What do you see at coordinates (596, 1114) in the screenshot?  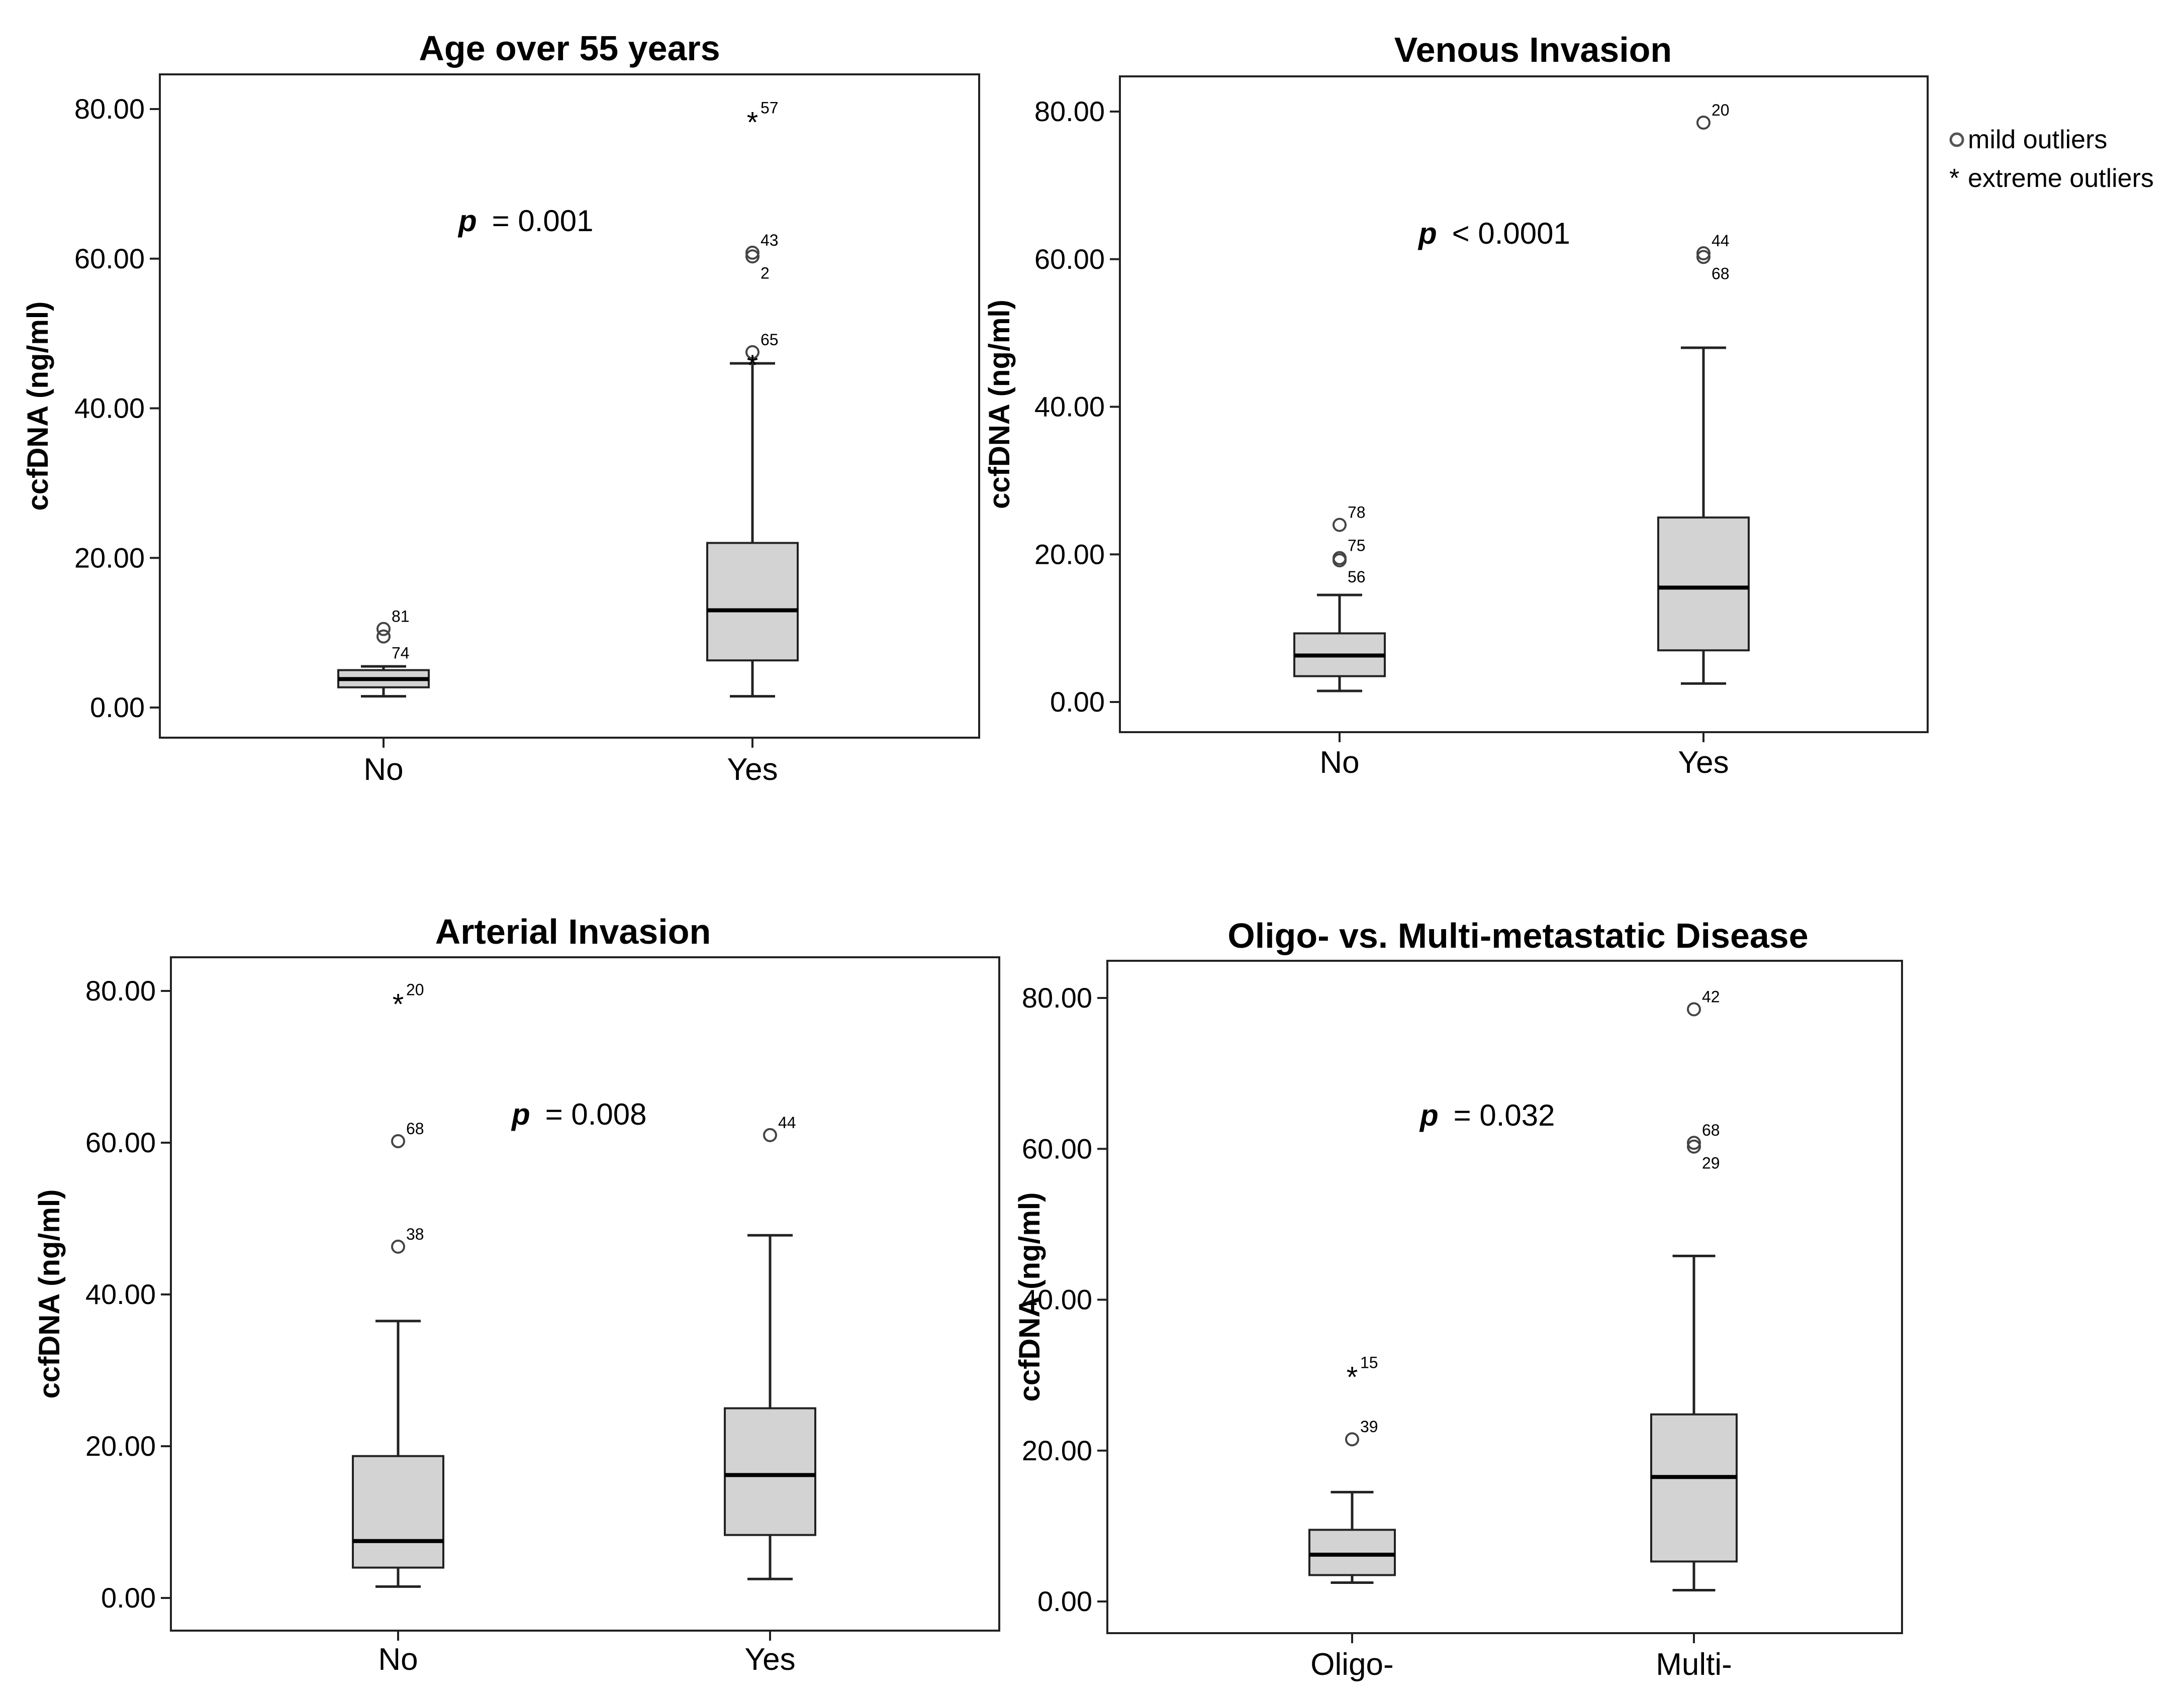 I see `p-value-text: = 0.008` at bounding box center [596, 1114].